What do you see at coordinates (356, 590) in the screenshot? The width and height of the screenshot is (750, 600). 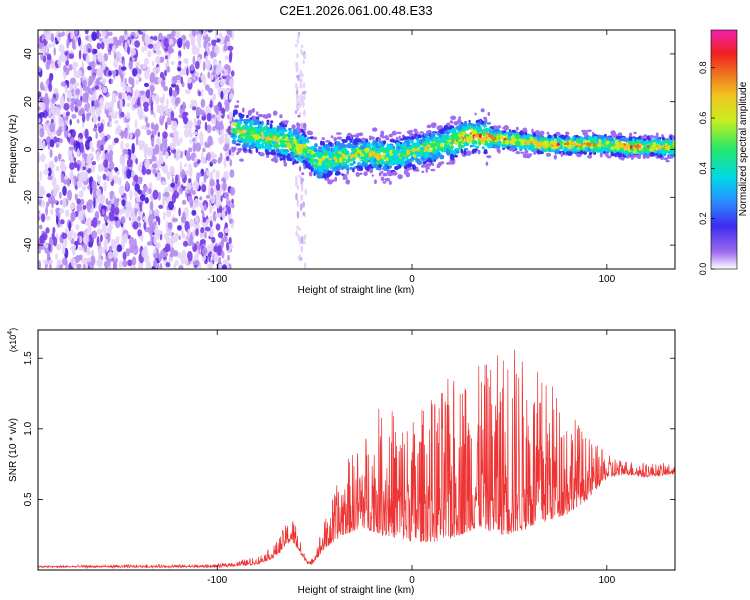 I see `snr-xlabel: Height of straight line (km)` at bounding box center [356, 590].